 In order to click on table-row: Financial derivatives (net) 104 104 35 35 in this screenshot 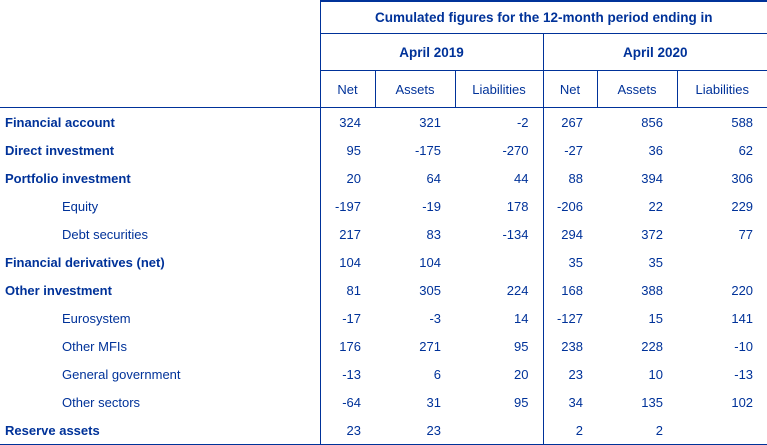, I will do `click(383, 262)`.